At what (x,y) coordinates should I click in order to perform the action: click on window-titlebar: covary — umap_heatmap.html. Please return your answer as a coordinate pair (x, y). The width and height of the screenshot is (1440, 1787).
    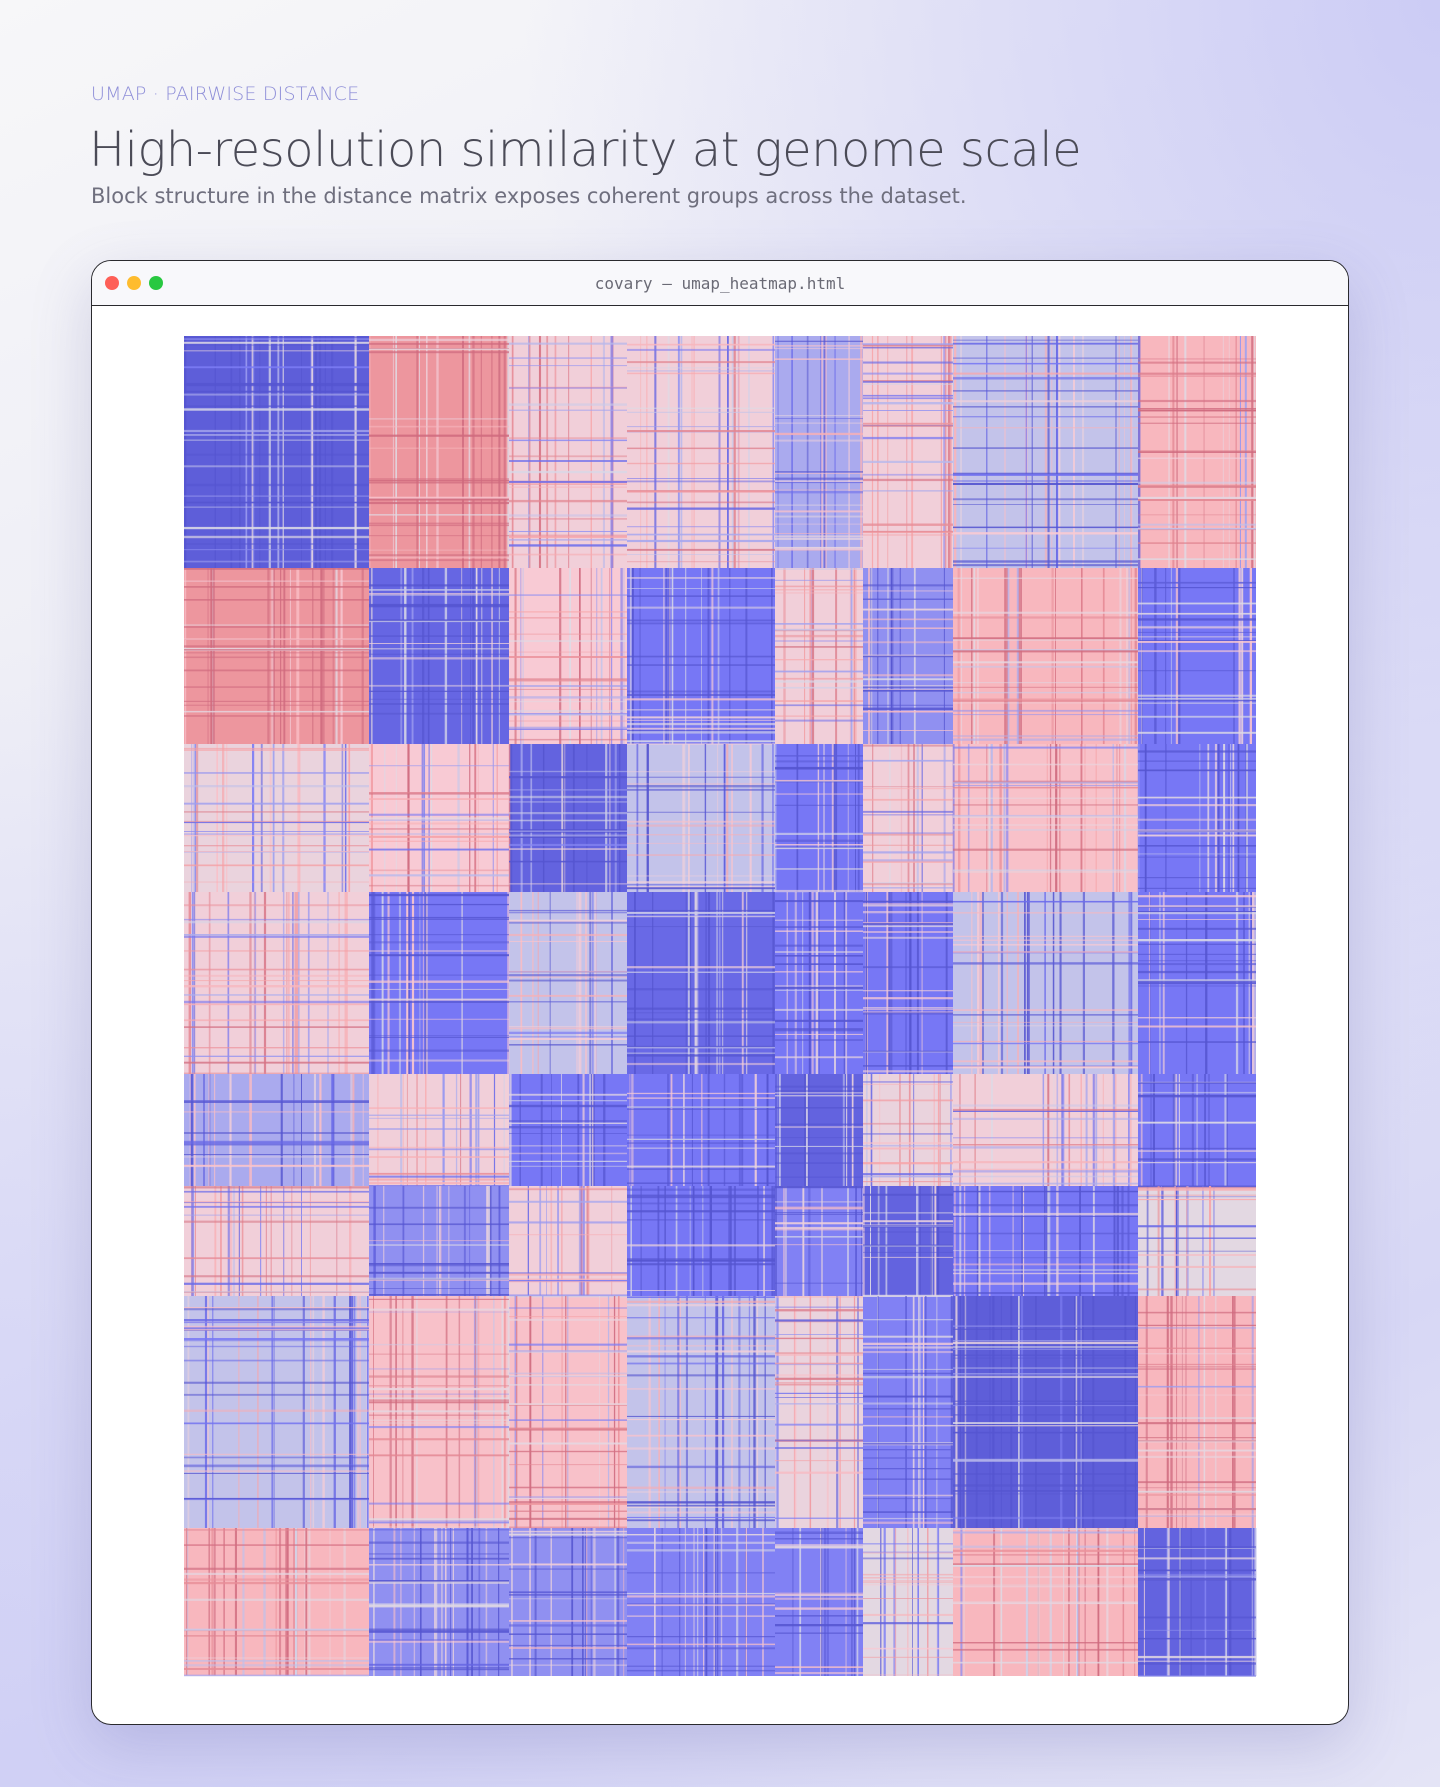
    Looking at the image, I should click on (720, 283).